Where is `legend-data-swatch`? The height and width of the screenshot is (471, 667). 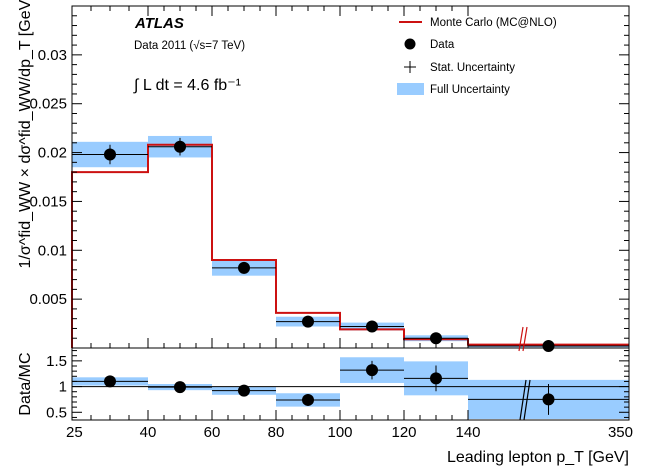 legend-data-swatch is located at coordinates (410, 44).